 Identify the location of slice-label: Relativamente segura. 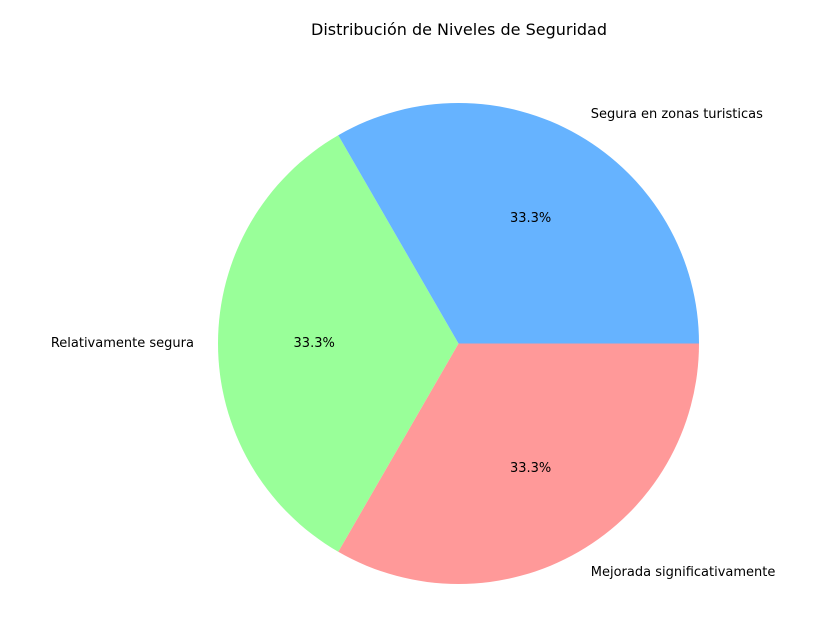
(122, 343).